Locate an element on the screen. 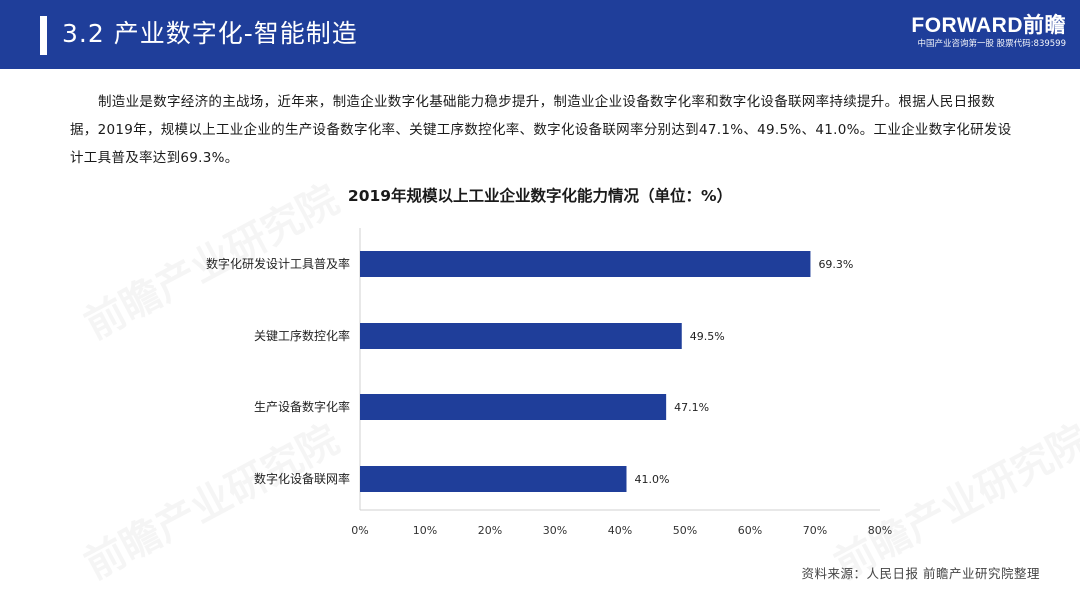 This screenshot has height=607, width=1080. x-tick-label: 40% is located at coordinates (620, 530).